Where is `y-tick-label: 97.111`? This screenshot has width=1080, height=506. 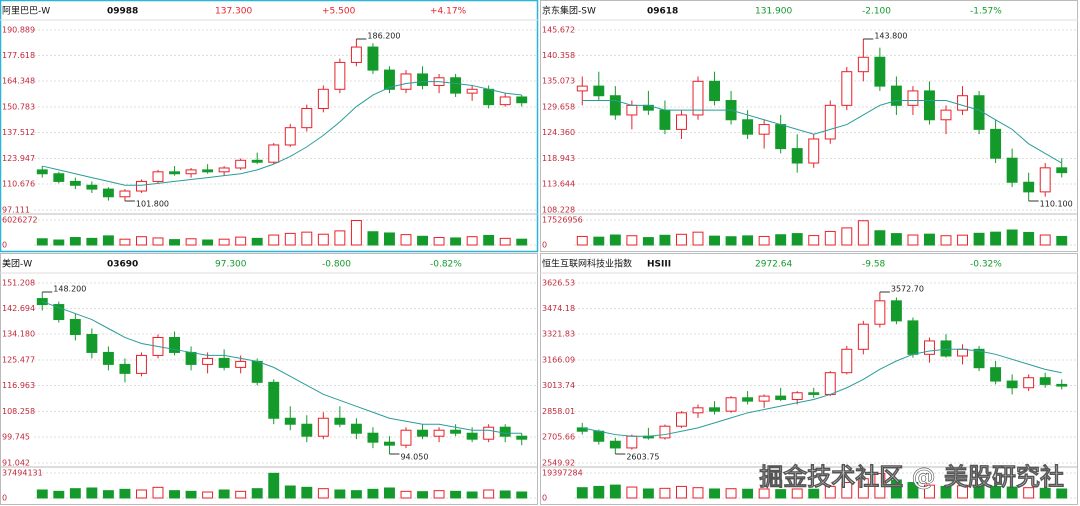
y-tick-label: 97.111 is located at coordinates (16, 210).